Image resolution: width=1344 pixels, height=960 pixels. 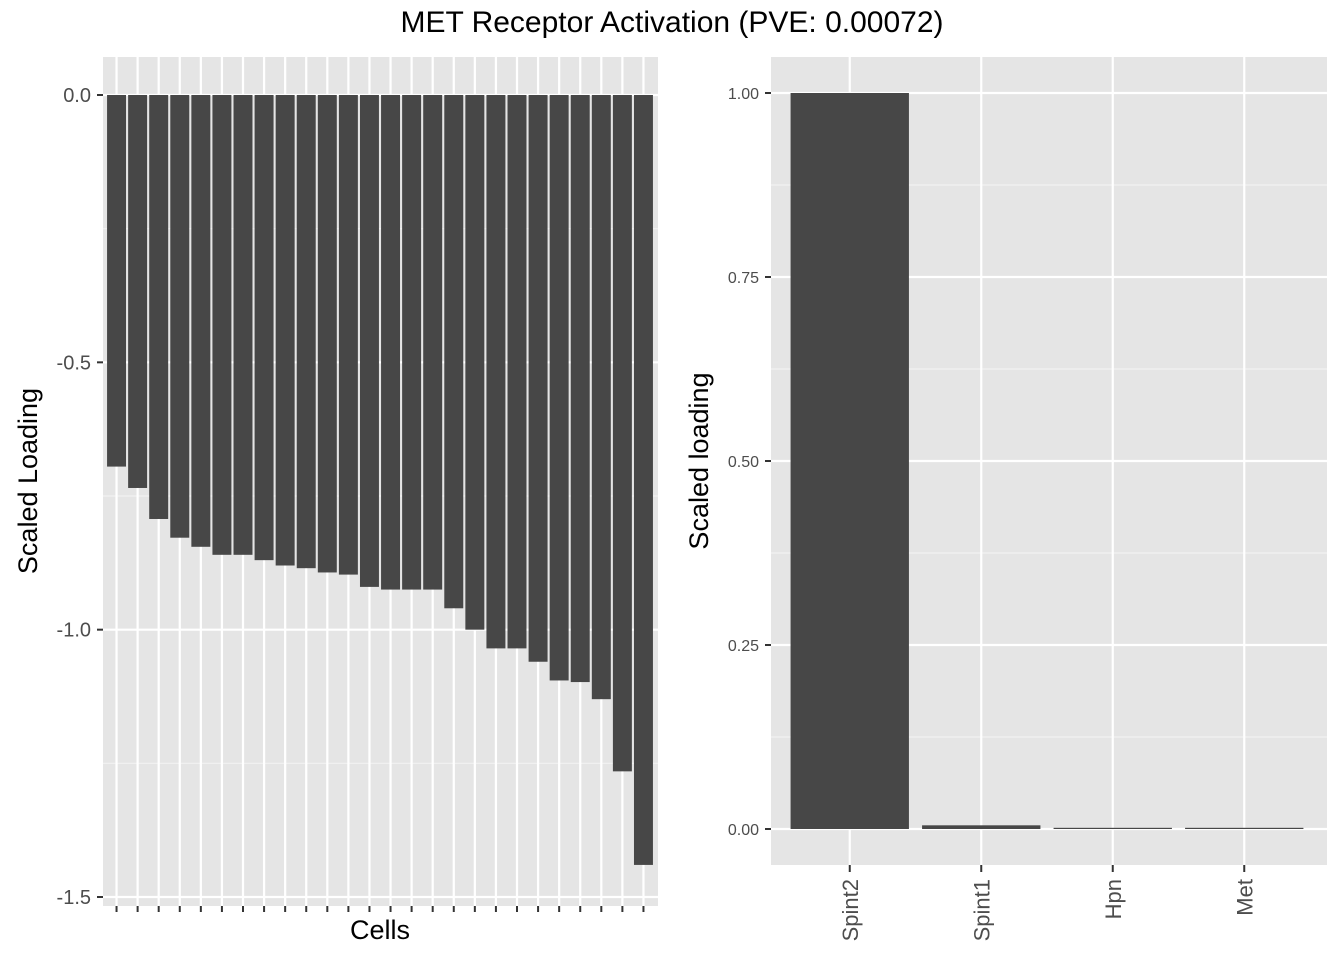 I want to click on right-y-tick-label: 0.75, so click(x=743, y=278).